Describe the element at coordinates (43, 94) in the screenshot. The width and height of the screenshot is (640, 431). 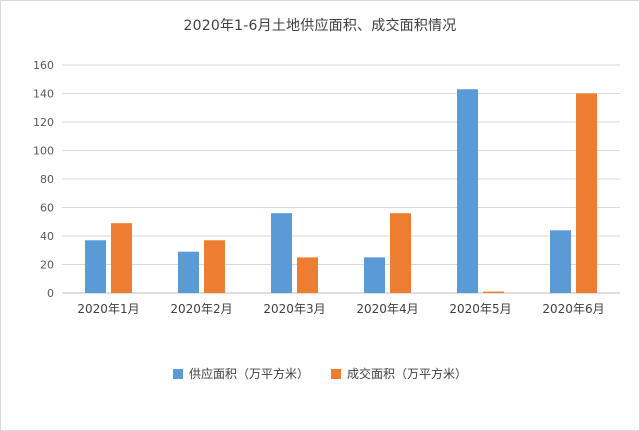
I see `y-tick-label: 140` at that location.